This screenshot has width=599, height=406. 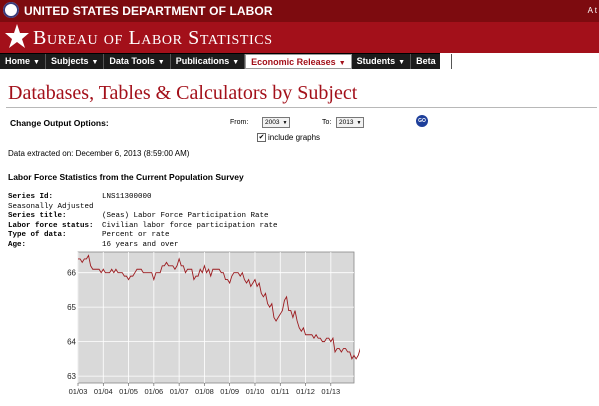 What do you see at coordinates (51, 225) in the screenshot?
I see `lf-status-key: Labor force status:` at bounding box center [51, 225].